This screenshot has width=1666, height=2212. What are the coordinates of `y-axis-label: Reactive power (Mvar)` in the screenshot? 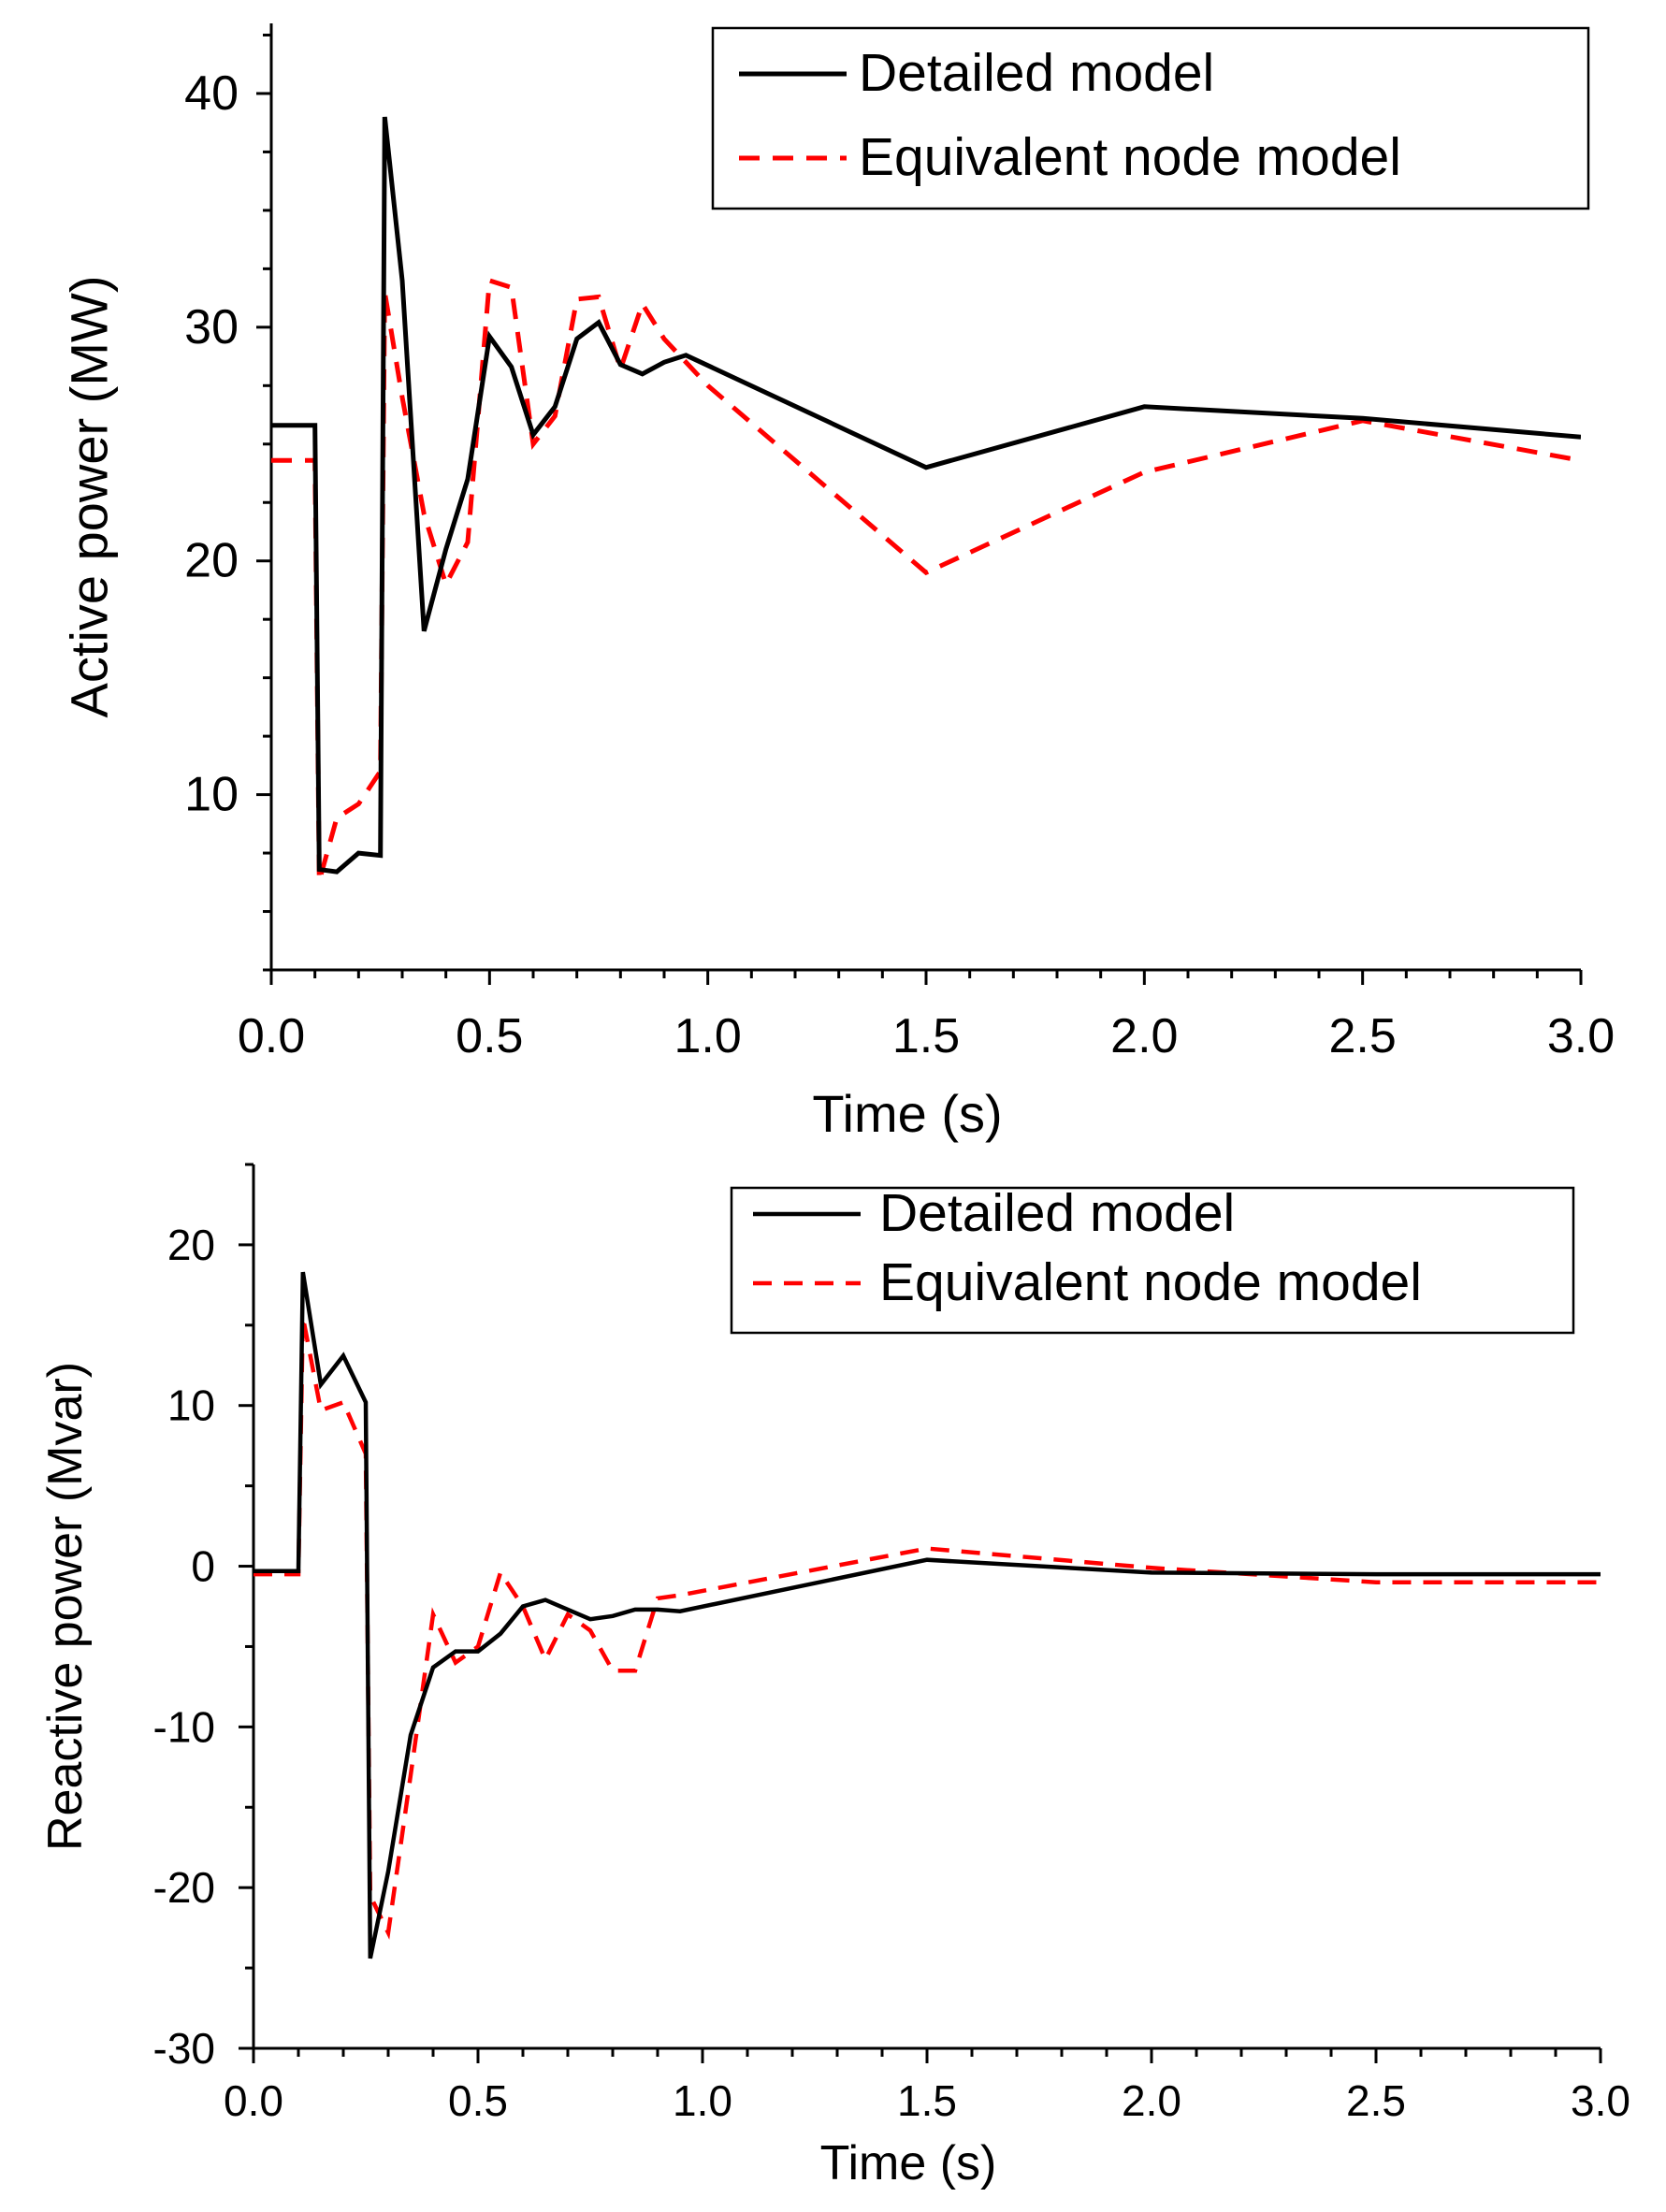 It's located at (65, 1607).